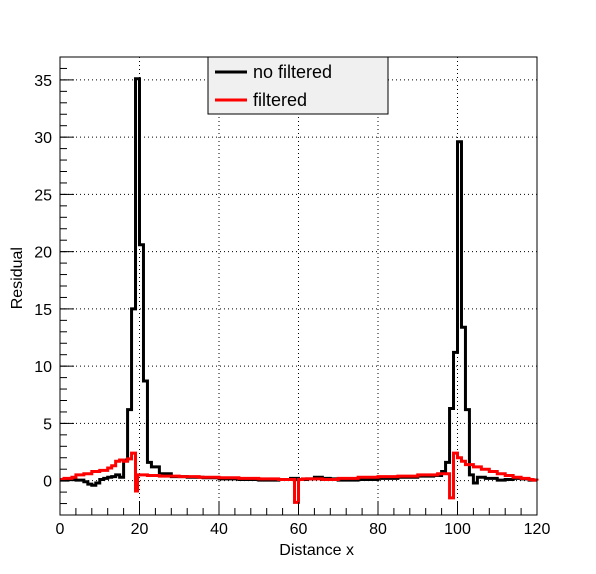  Describe the element at coordinates (43, 195) in the screenshot. I see `y-tick-label: 25` at that location.